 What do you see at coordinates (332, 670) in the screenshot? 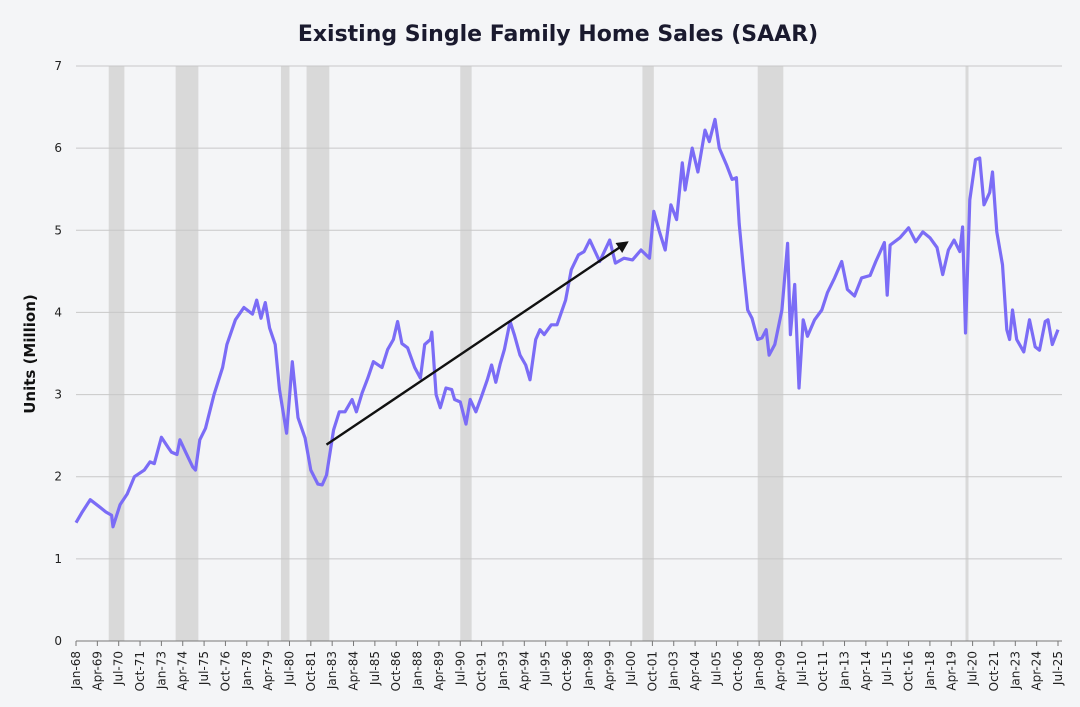
I see `x-tick-label: Jan-83` at bounding box center [332, 670].